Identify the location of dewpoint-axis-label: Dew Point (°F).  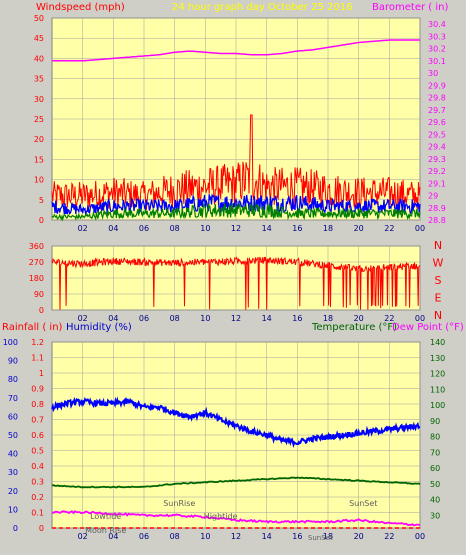
(428, 327).